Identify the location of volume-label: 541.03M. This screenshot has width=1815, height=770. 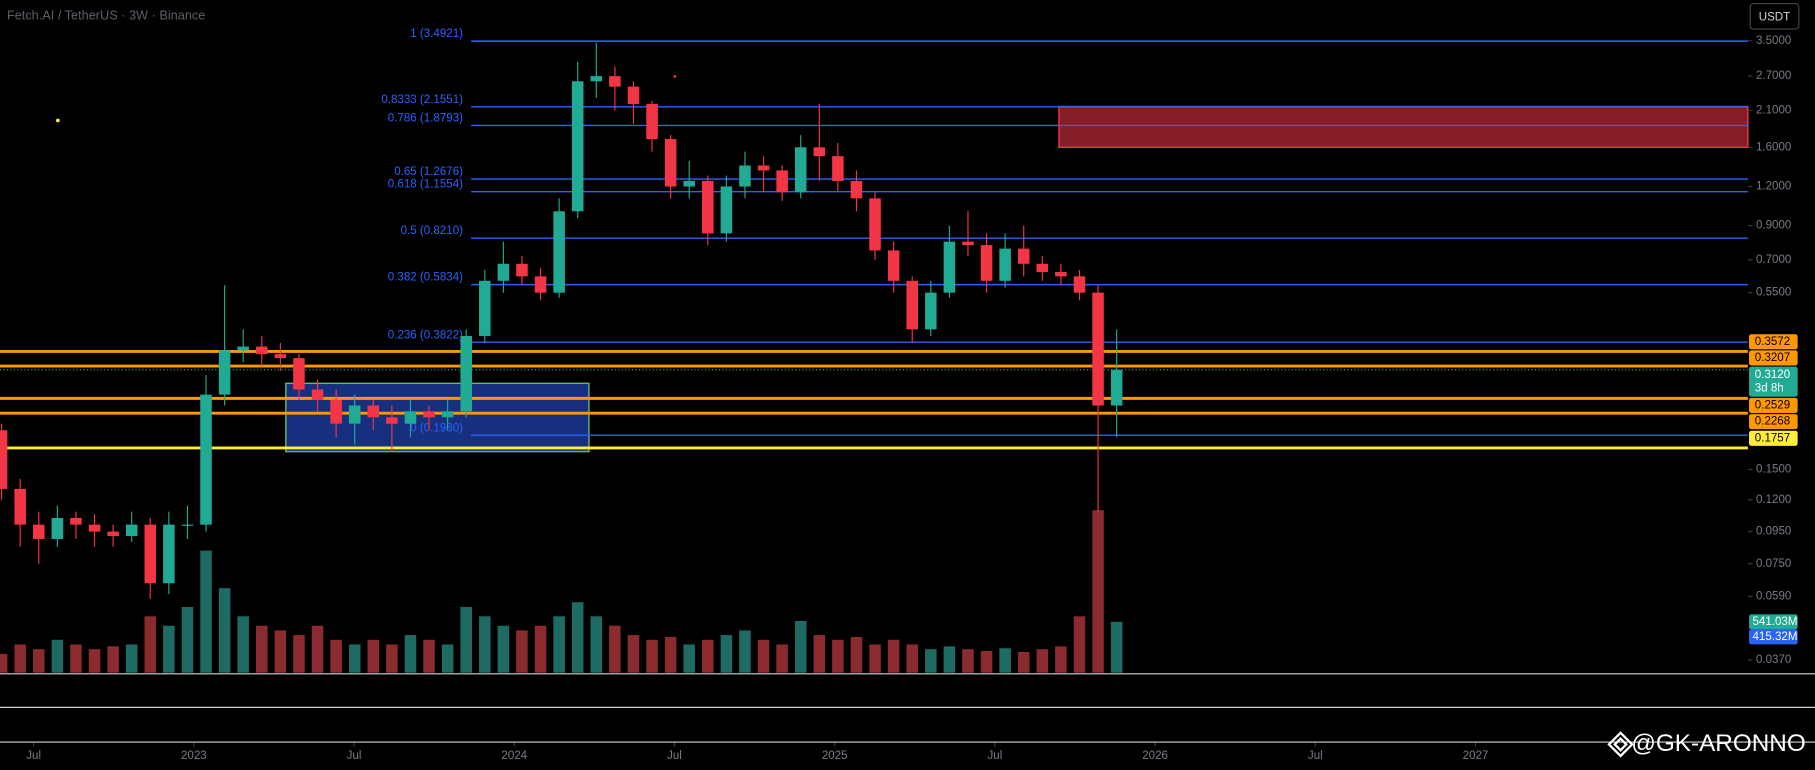
(1774, 622).